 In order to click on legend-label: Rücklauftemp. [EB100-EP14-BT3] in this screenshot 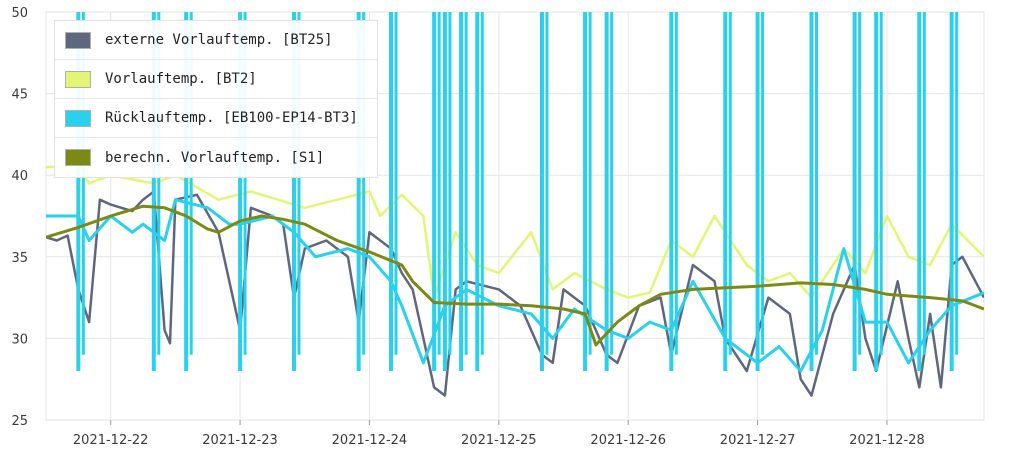, I will do `click(231, 118)`.